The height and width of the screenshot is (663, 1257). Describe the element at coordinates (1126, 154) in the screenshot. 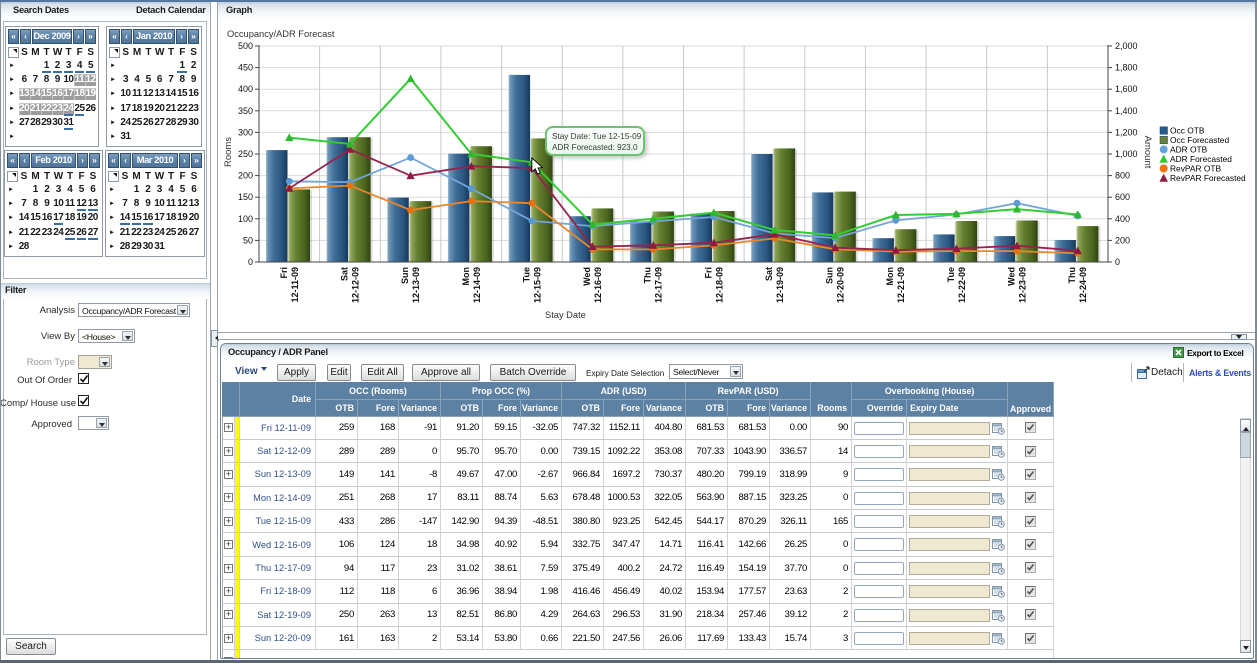

I see `svg-text: 1,000` at that location.